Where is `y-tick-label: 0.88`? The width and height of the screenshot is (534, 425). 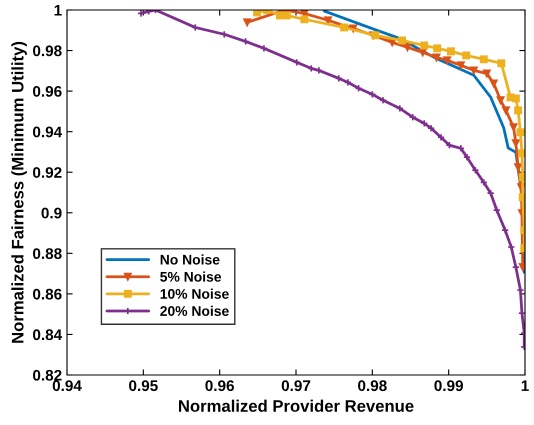
y-tick-label: 0.88 is located at coordinates (47, 254).